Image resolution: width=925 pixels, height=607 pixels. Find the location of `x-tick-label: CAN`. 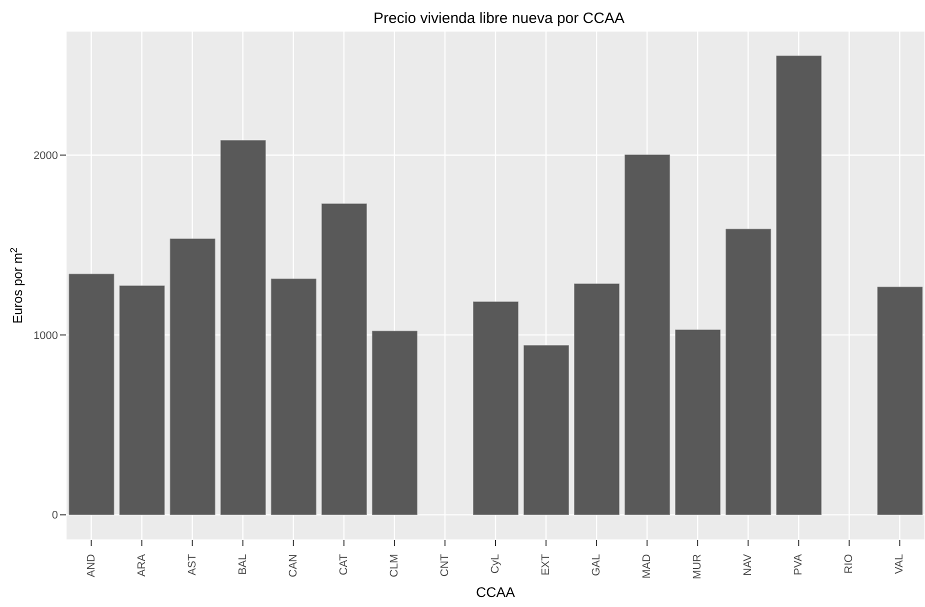

x-tick-label: CAN is located at coordinates (293, 566).